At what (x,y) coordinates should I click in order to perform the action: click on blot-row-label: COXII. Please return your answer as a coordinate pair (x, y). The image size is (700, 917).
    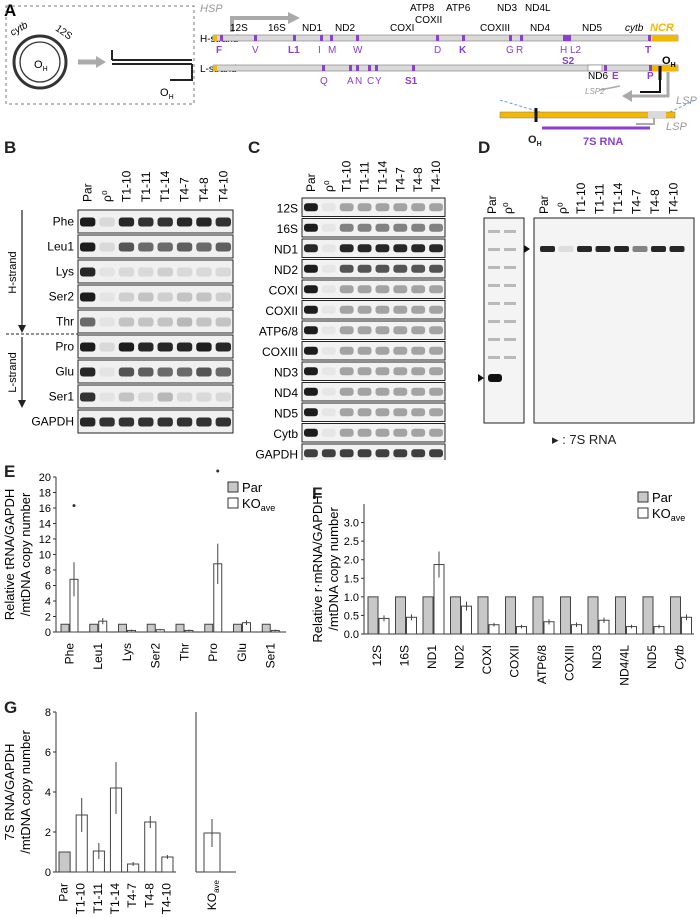
    Looking at the image, I should click on (281, 311).